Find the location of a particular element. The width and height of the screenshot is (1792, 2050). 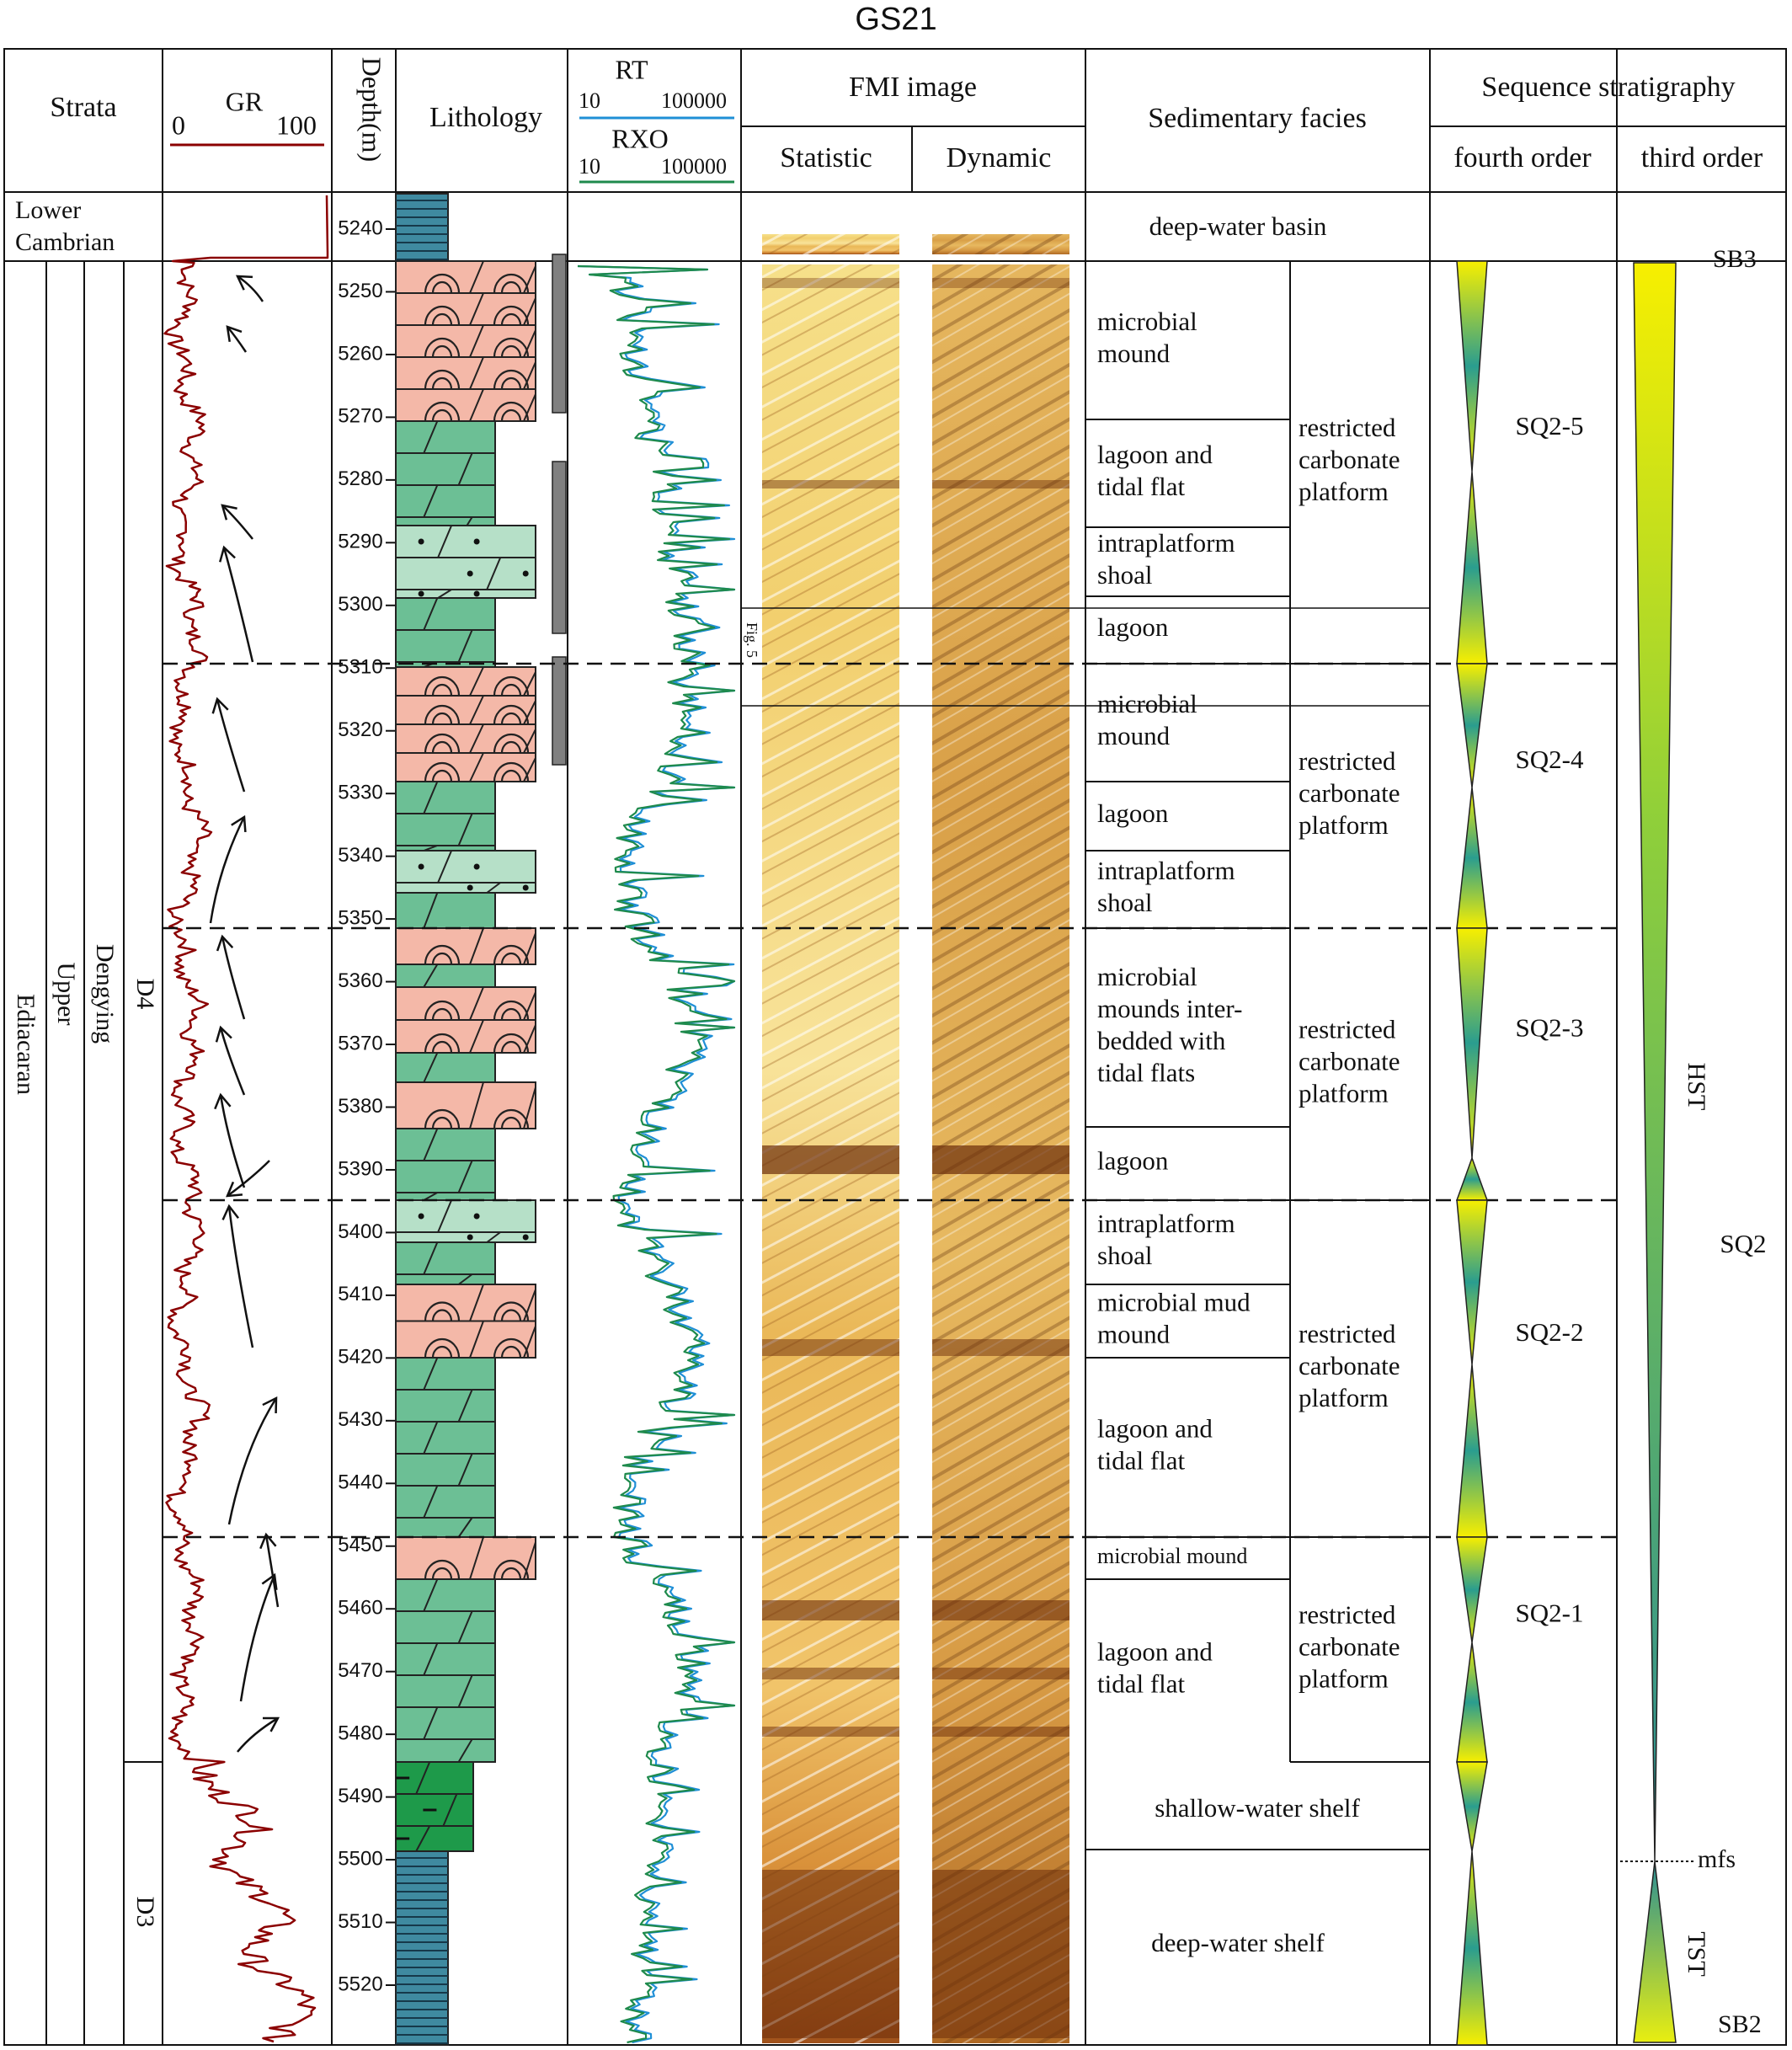

hst-label: HST is located at coordinates (1696, 1087).